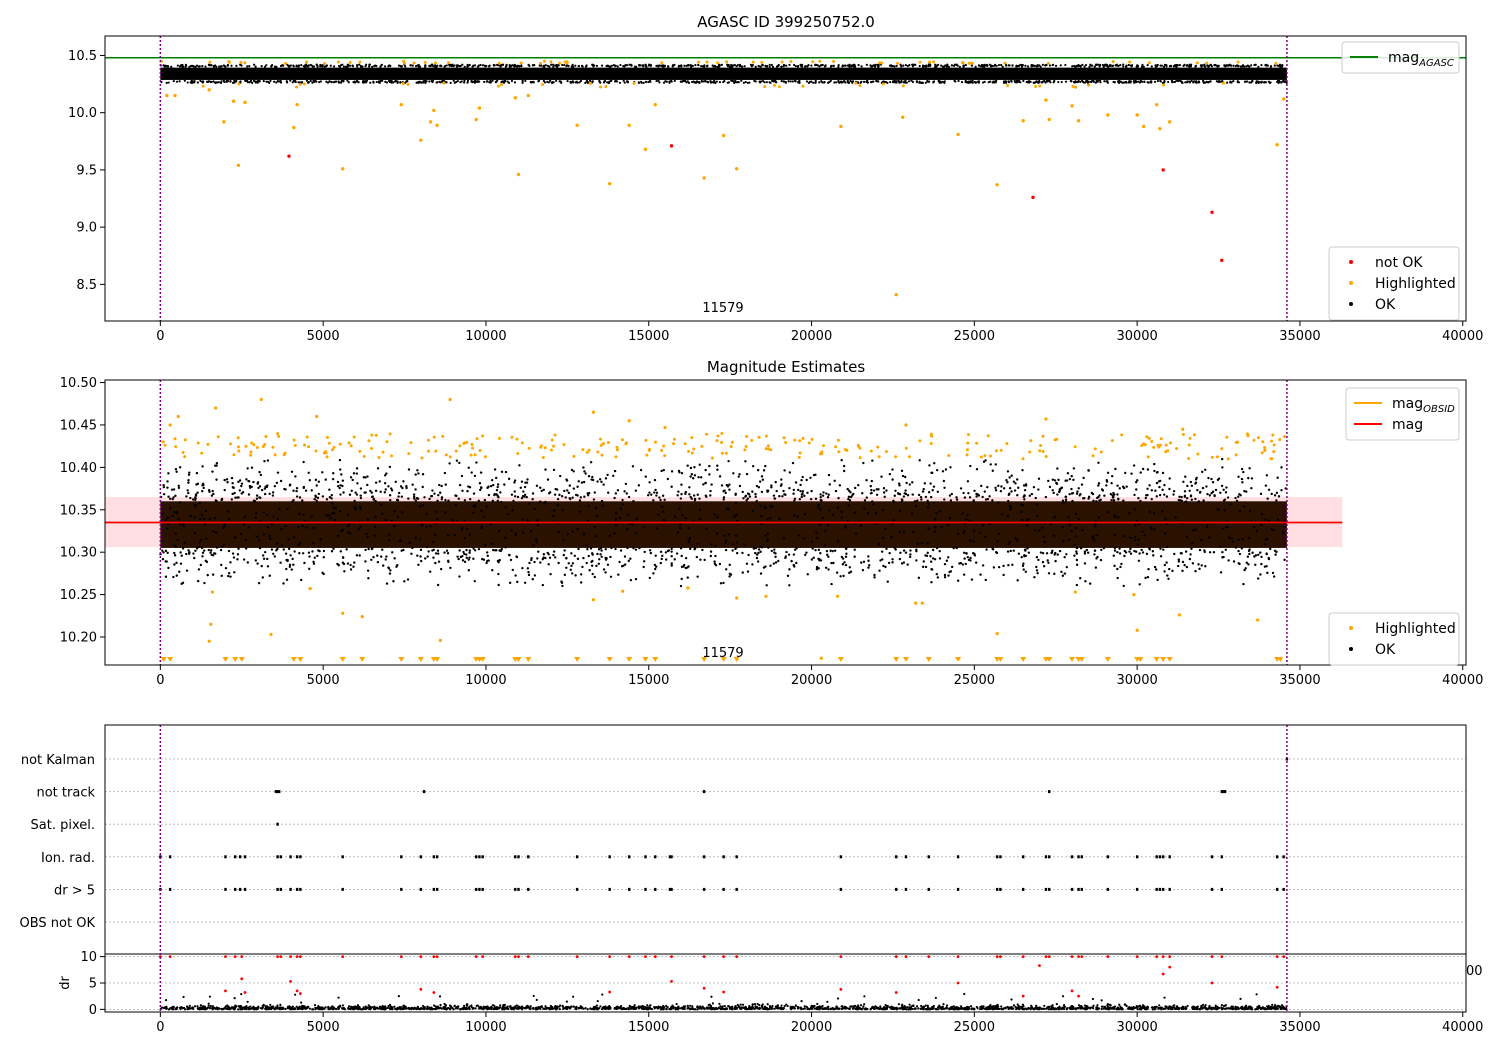 The width and height of the screenshot is (1500, 1050). I want to click on magnitude-panel-annotation: 11579, so click(722, 653).